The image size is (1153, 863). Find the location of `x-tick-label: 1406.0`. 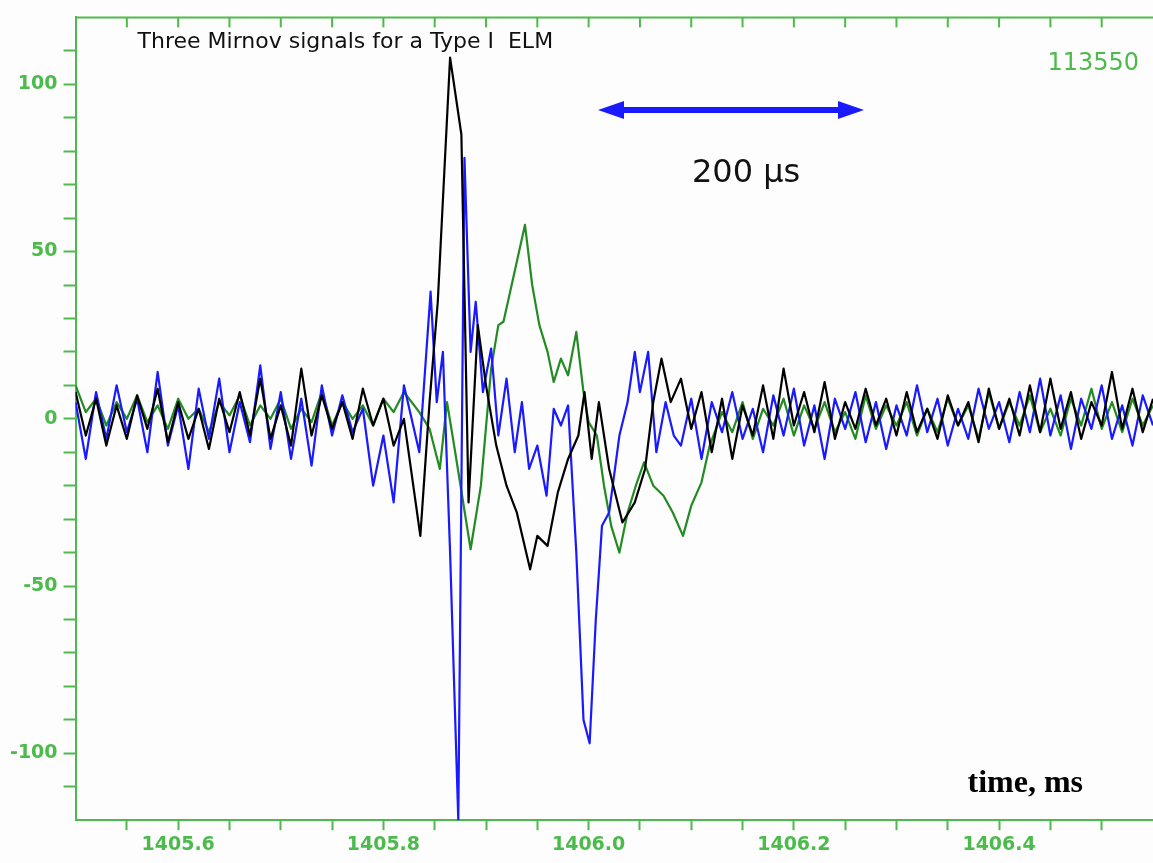

x-tick-label: 1406.0 is located at coordinates (588, 842).